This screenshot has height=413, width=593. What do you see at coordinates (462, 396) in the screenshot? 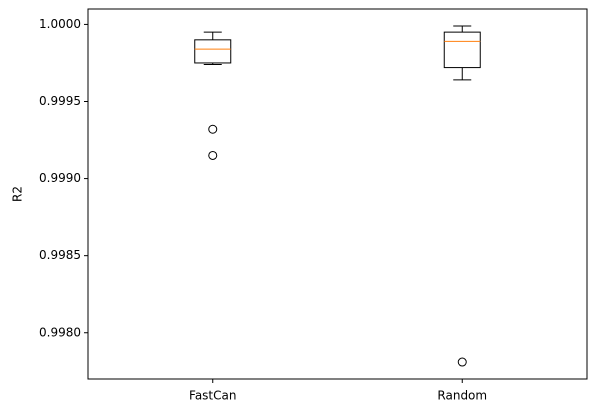
I see `x-tick-label: Random` at bounding box center [462, 396].